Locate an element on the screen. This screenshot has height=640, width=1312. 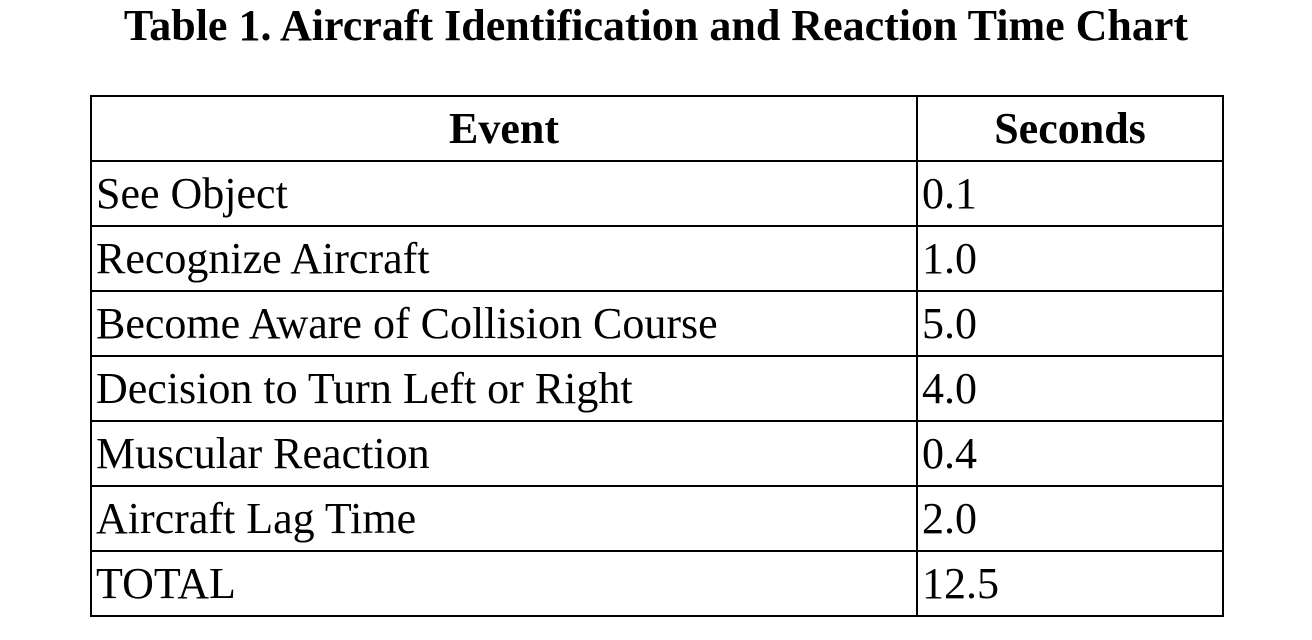
event-cell: Aircraft Lag Time is located at coordinates (504, 518).